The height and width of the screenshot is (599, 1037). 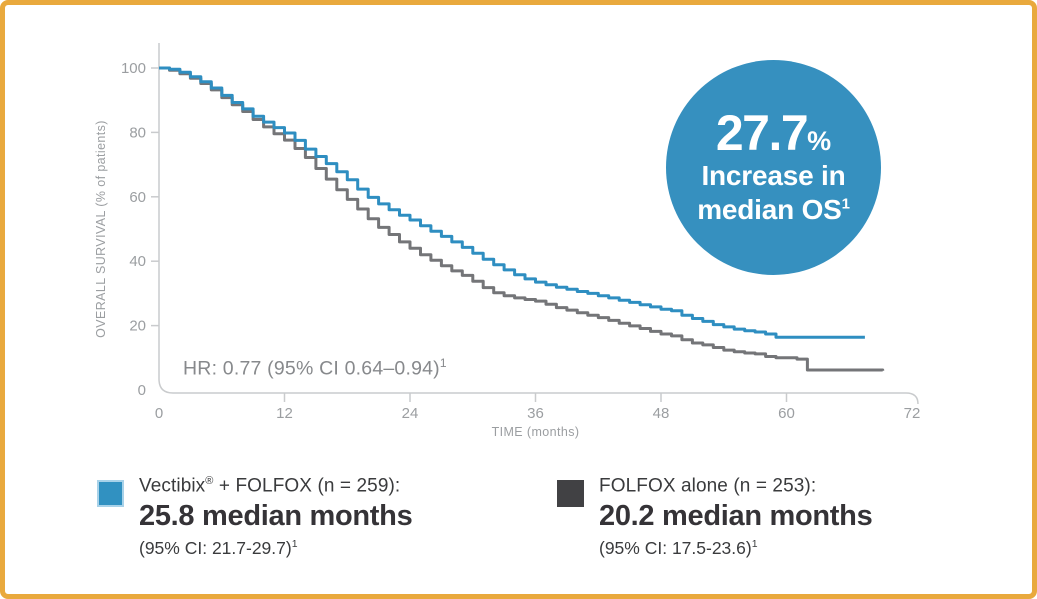 I want to click on y-tick-label: 20, so click(x=137, y=326).